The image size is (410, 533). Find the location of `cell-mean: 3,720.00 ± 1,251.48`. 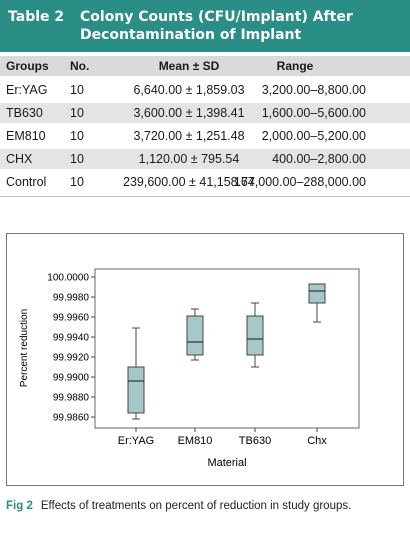

cell-mean: 3,720.00 ± 1,251.48 is located at coordinates (189, 136).